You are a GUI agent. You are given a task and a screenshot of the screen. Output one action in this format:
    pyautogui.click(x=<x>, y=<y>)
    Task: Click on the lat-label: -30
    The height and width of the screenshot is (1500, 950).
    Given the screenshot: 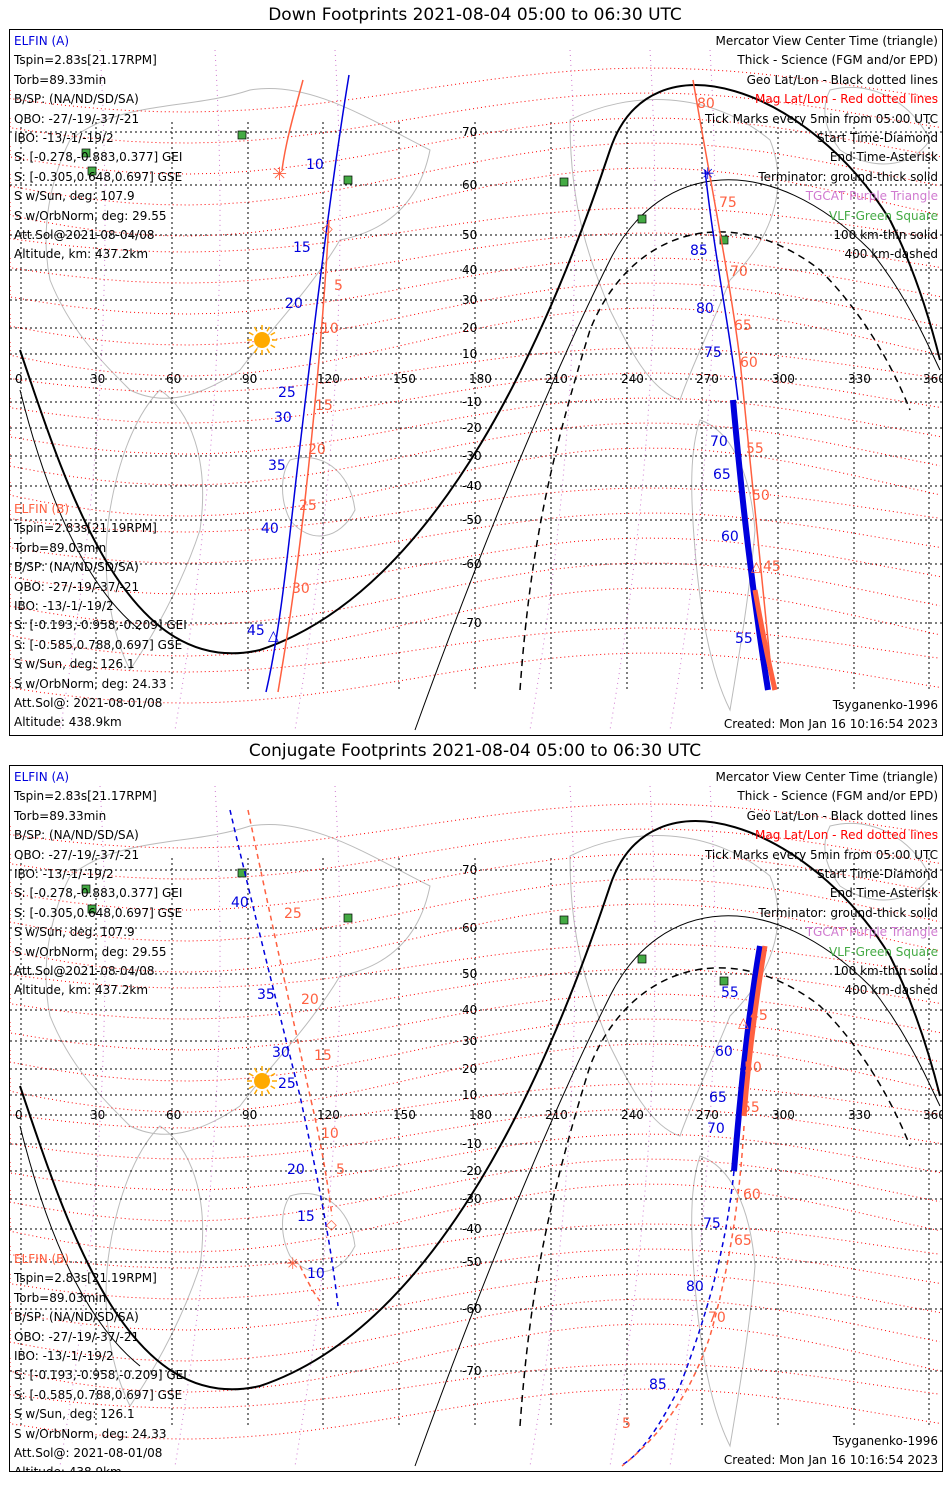 What is the action you would take?
    pyautogui.click(x=472, y=456)
    